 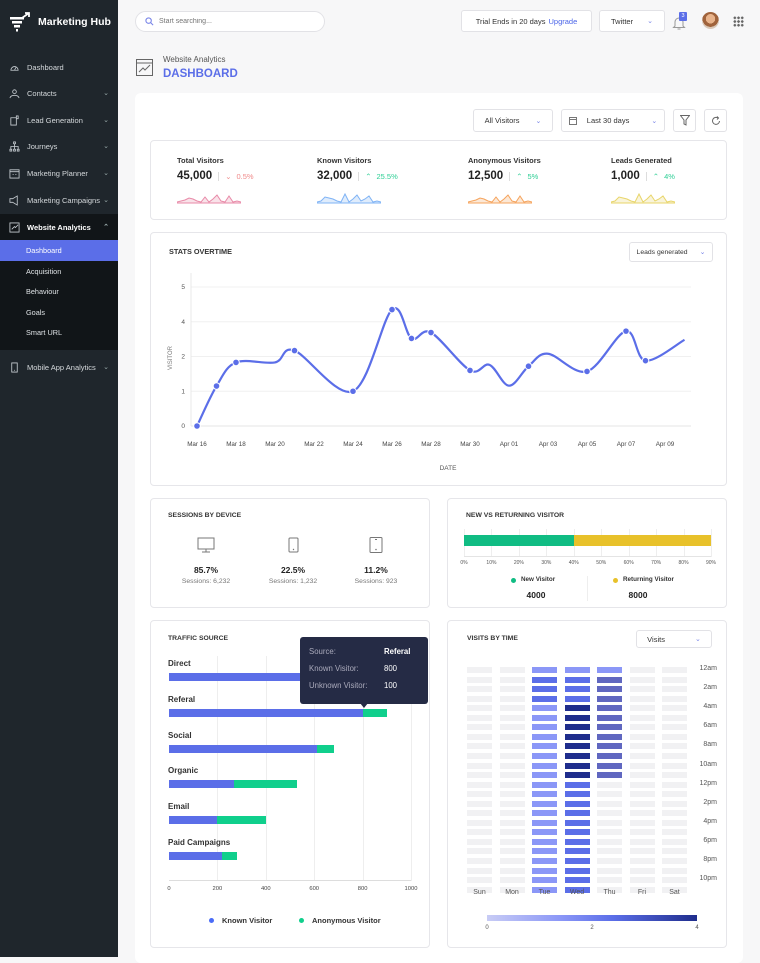 What do you see at coordinates (59, 227) in the screenshot?
I see `sidebar-item-website-analytics: Website Analytics ⌃` at bounding box center [59, 227].